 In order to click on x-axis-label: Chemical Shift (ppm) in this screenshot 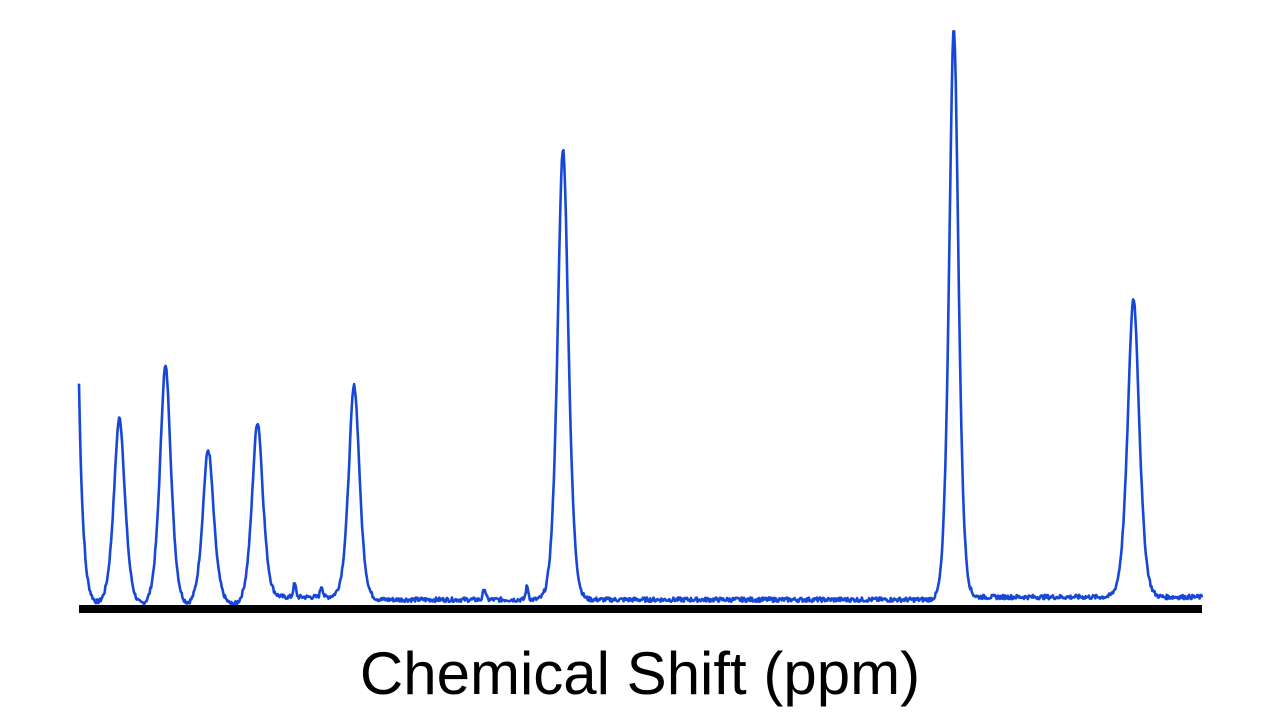, I will do `click(640, 673)`.